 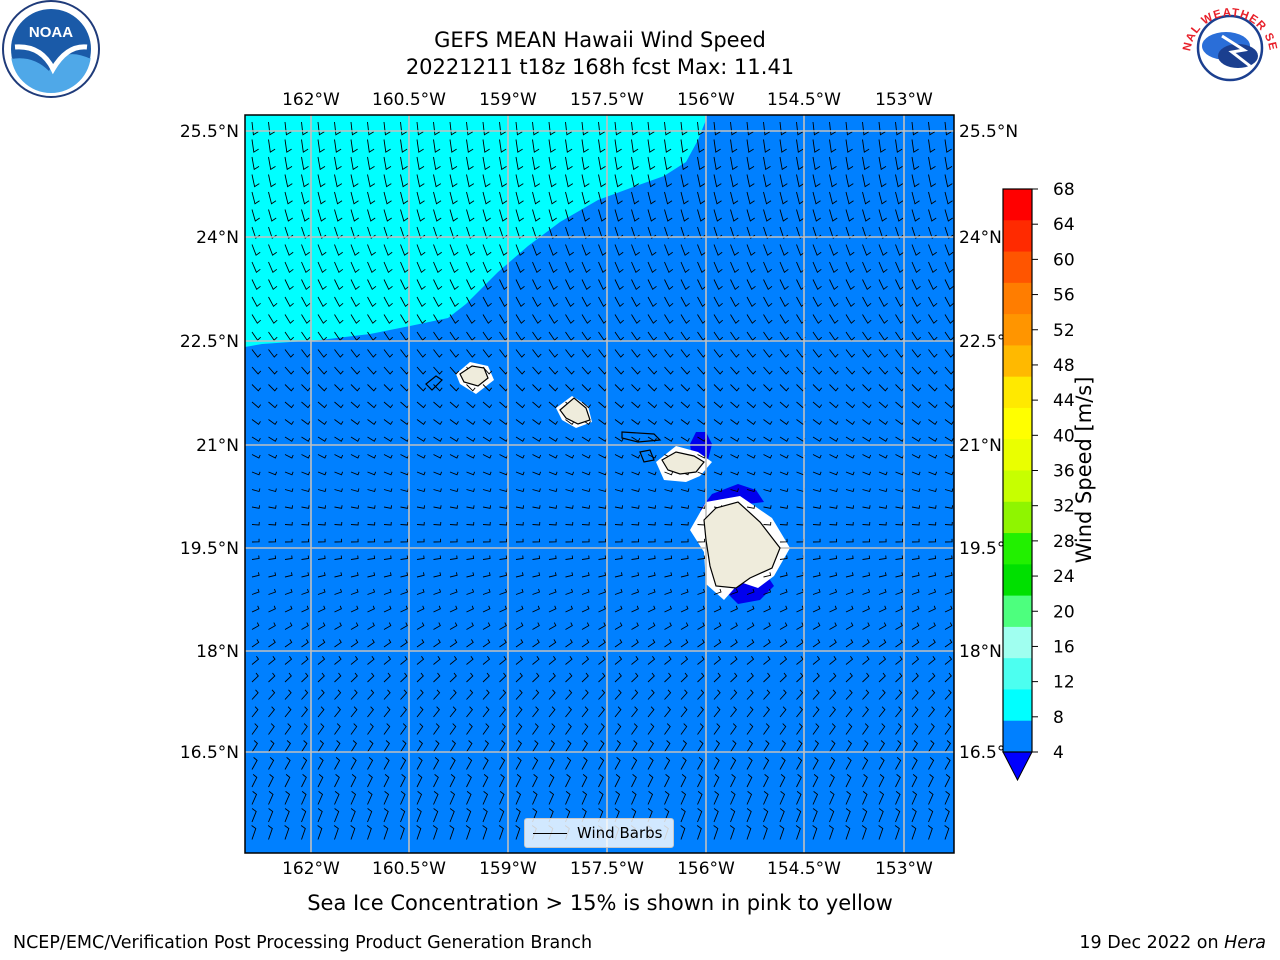 I want to click on colorbar-tick-label: 12, so click(x=1064, y=683).